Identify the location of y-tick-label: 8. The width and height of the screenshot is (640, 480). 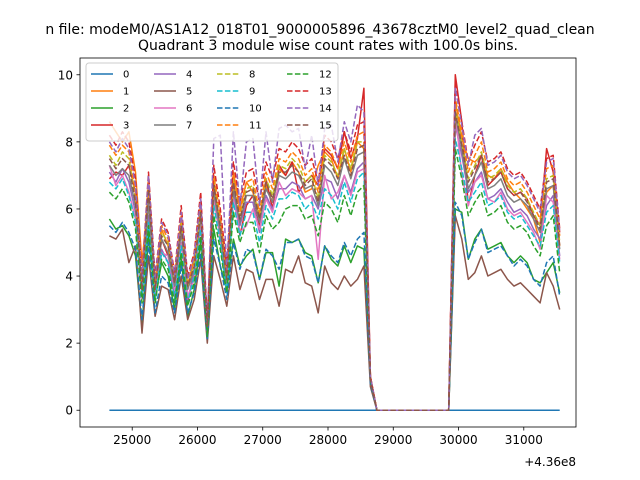
(69, 142).